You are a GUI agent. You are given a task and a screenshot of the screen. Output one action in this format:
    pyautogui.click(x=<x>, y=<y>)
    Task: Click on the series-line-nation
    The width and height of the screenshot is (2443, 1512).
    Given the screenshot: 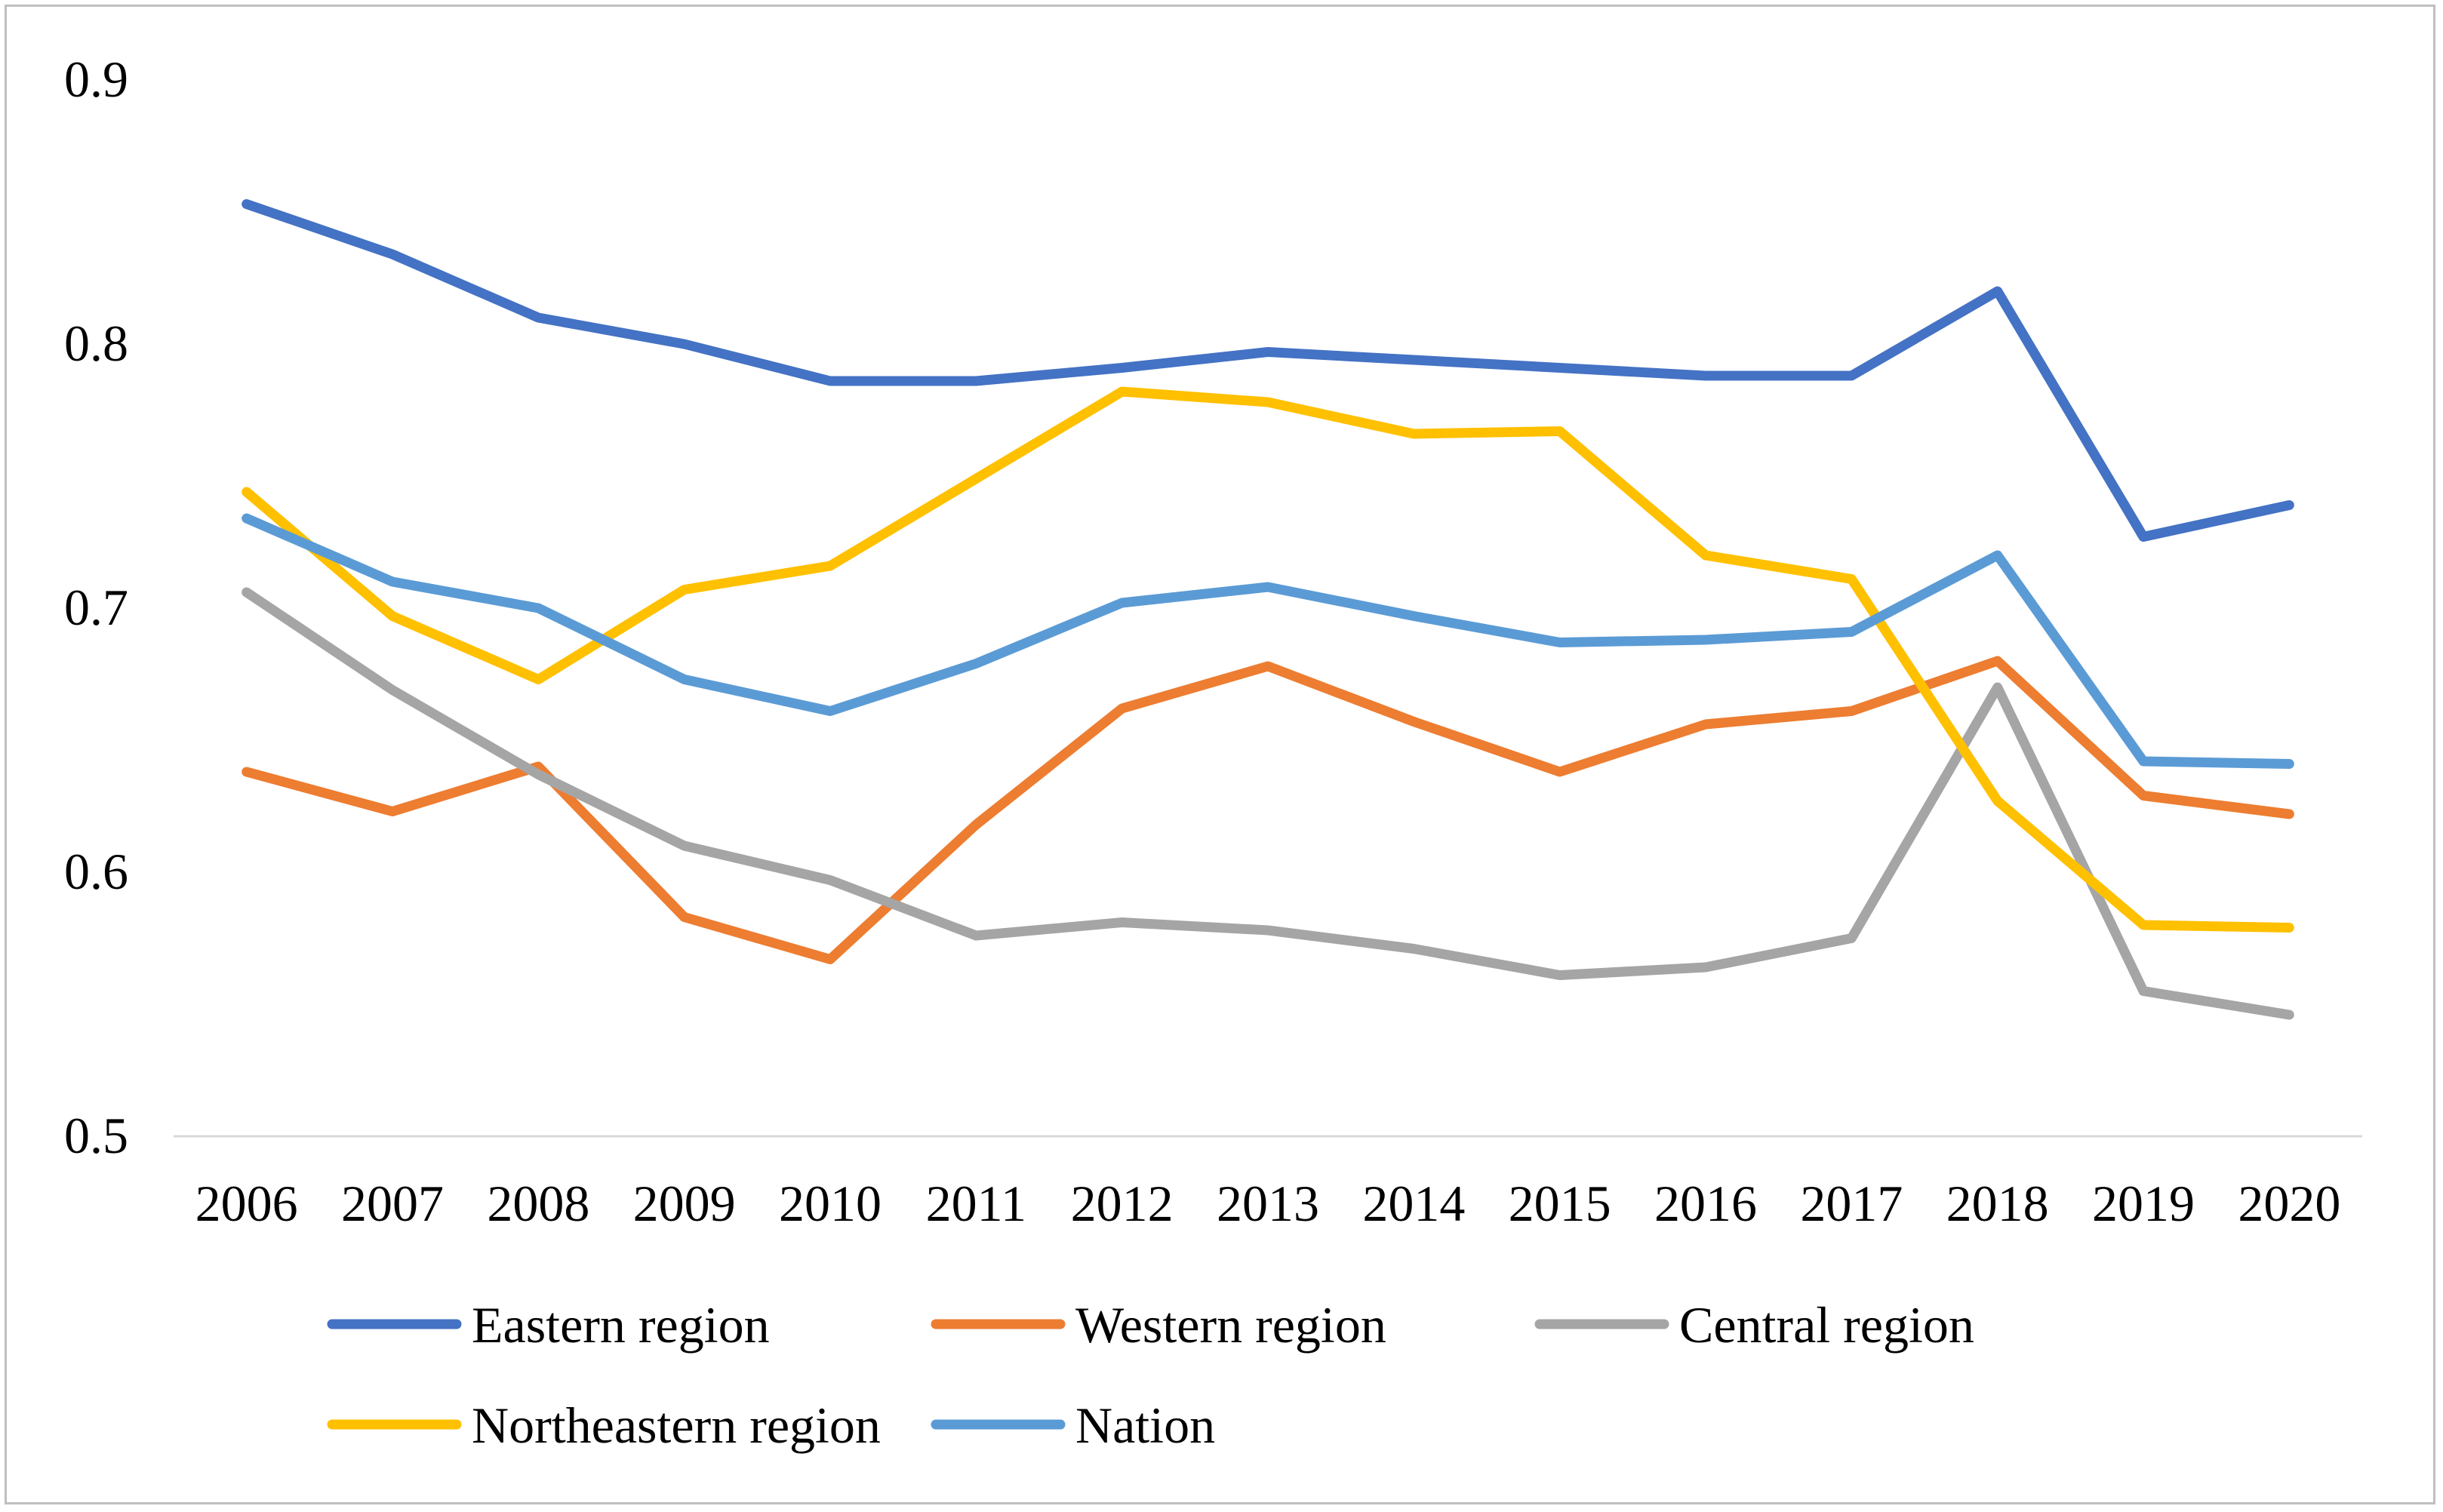 What is the action you would take?
    pyautogui.click(x=1268, y=641)
    